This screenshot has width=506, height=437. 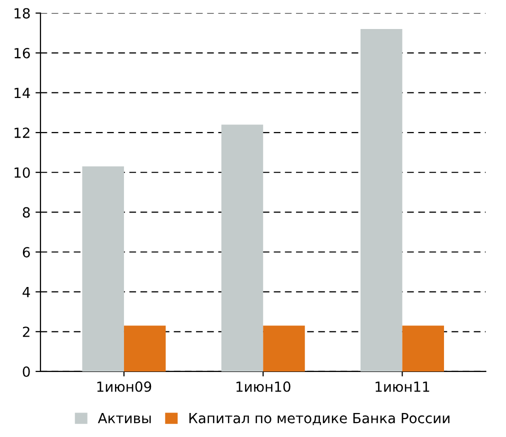 I want to click on y-tick-label: 2, so click(x=26, y=331).